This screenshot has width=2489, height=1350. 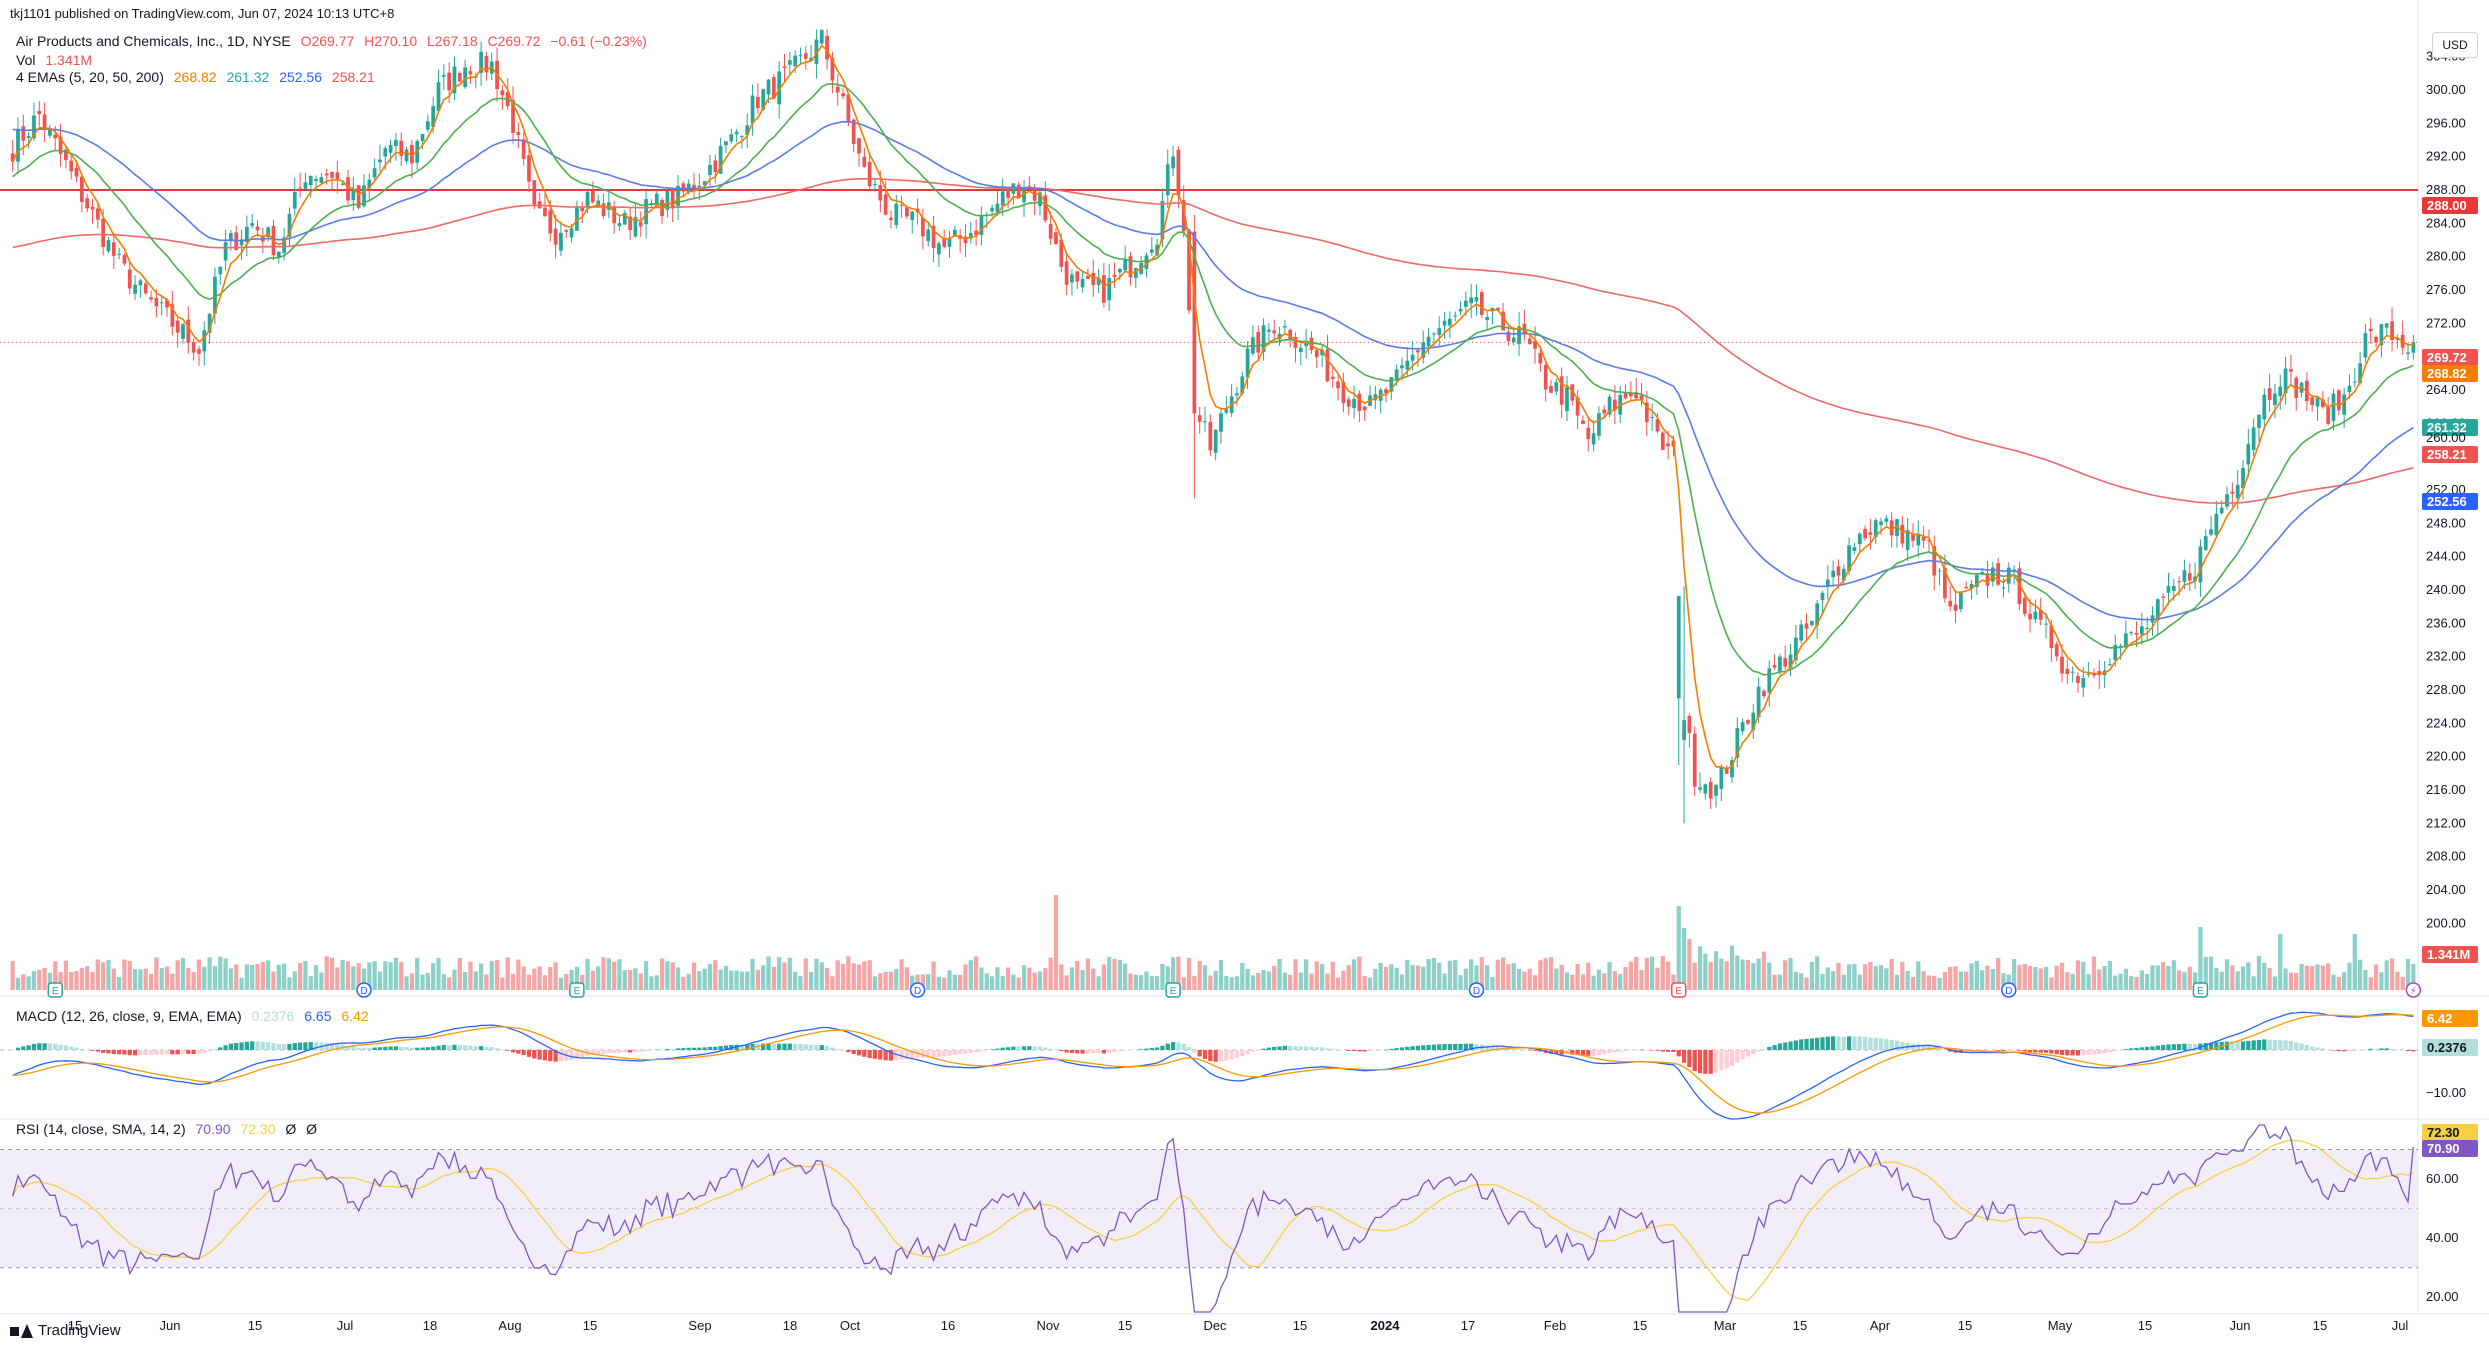 What do you see at coordinates (21, 1330) in the screenshot?
I see `tradingview-icon` at bounding box center [21, 1330].